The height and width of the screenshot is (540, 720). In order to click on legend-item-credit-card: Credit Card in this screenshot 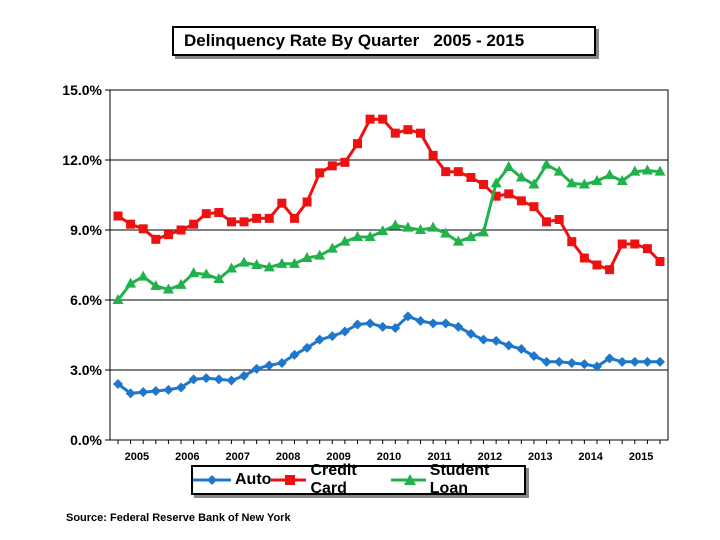, I will do `click(330, 480)`.